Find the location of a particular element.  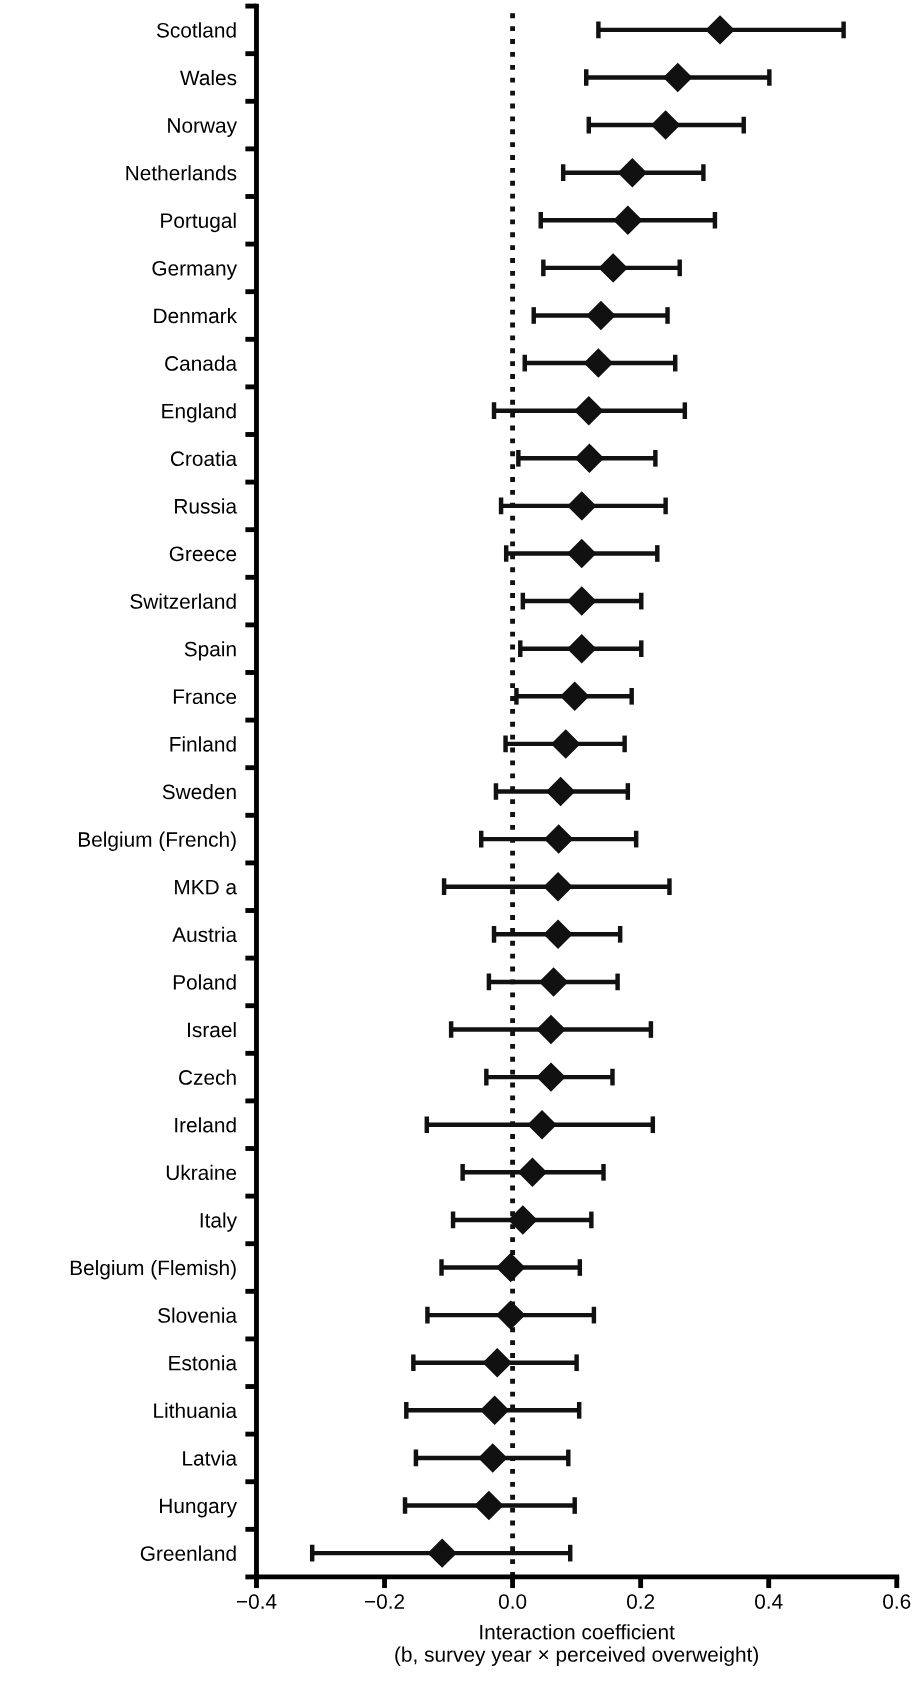

y-tick-label: Ukraine is located at coordinates (201, 1172).